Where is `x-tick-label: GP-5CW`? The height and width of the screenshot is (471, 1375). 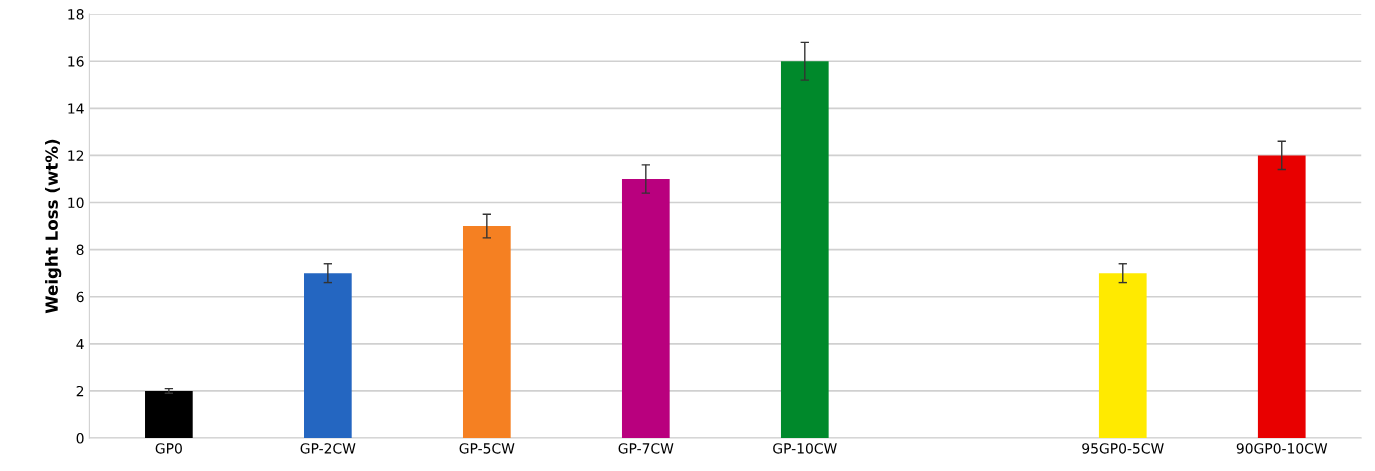
x-tick-label: GP-5CW is located at coordinates (487, 448).